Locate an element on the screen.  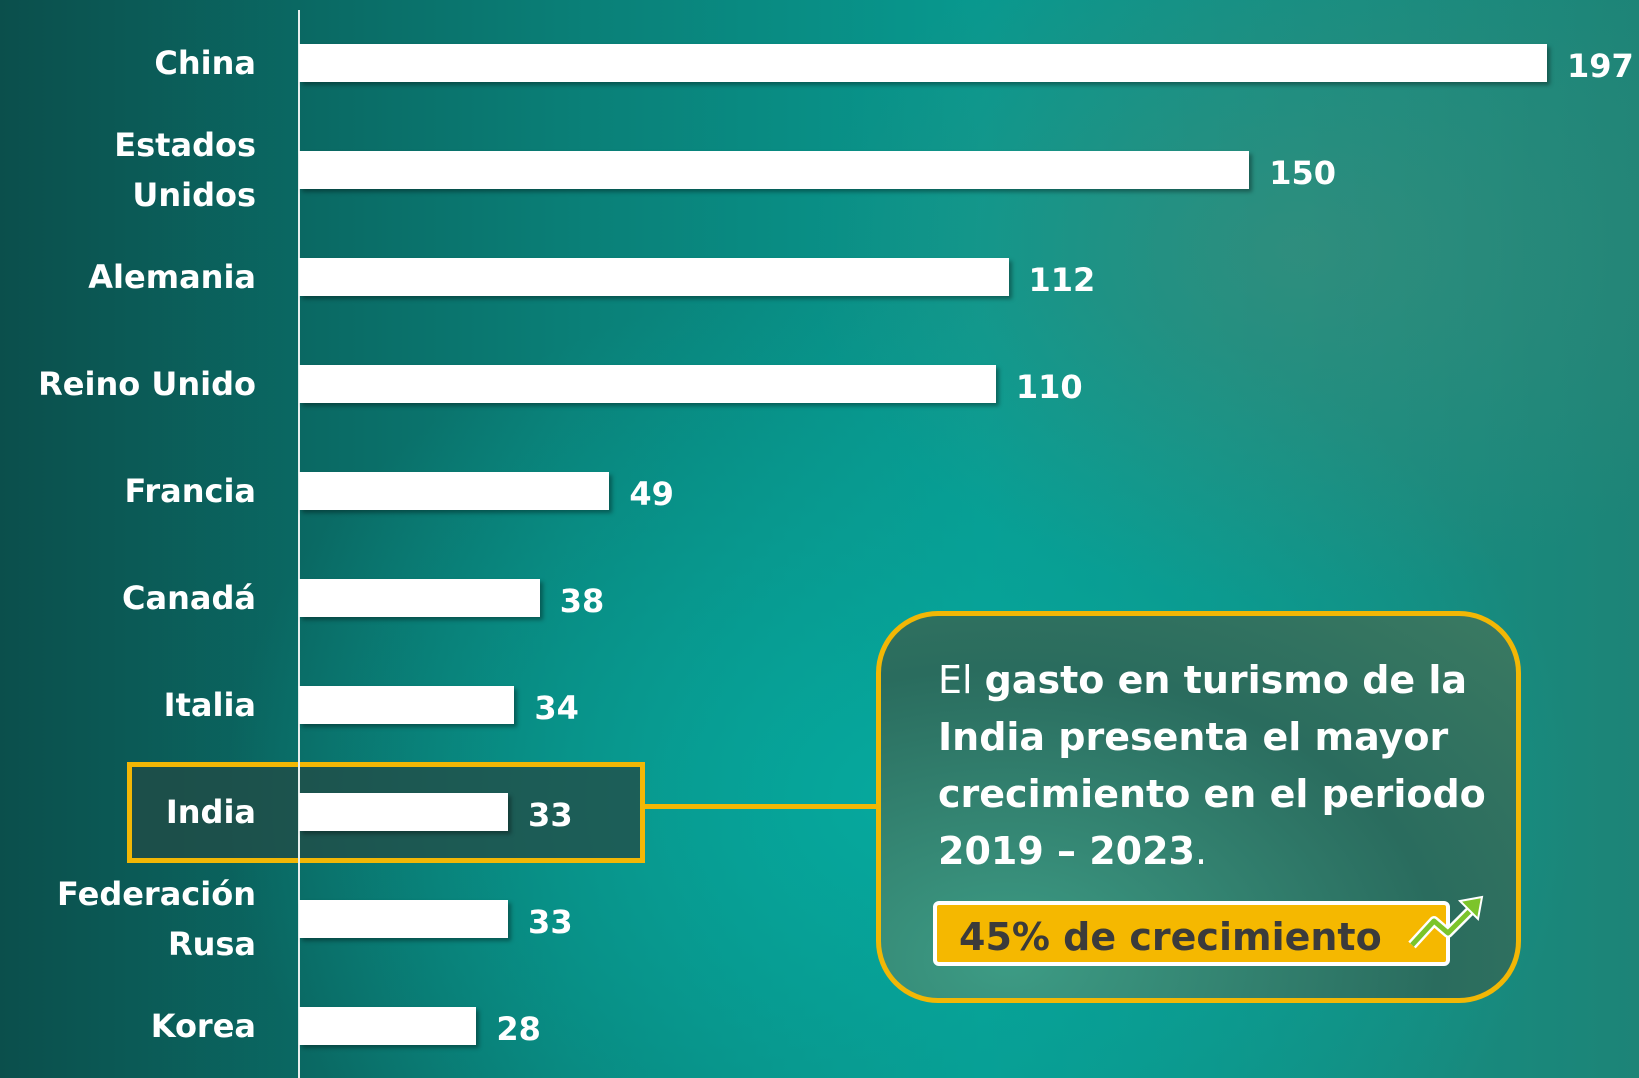
y-tick-label: Estados Unidos is located at coordinates (185, 170).